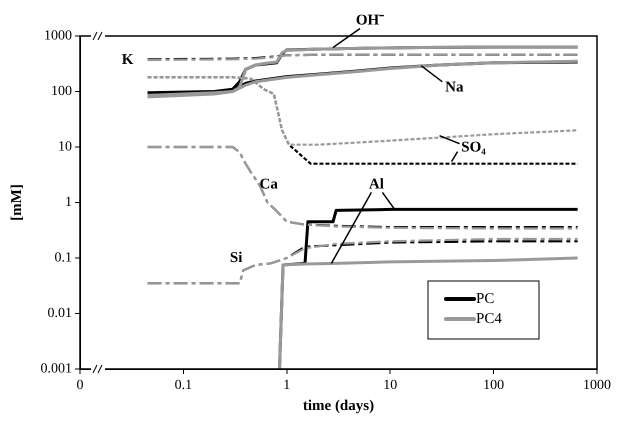 The width and height of the screenshot is (622, 423). What do you see at coordinates (454, 88) in the screenshot?
I see `annotation: Na` at bounding box center [454, 88].